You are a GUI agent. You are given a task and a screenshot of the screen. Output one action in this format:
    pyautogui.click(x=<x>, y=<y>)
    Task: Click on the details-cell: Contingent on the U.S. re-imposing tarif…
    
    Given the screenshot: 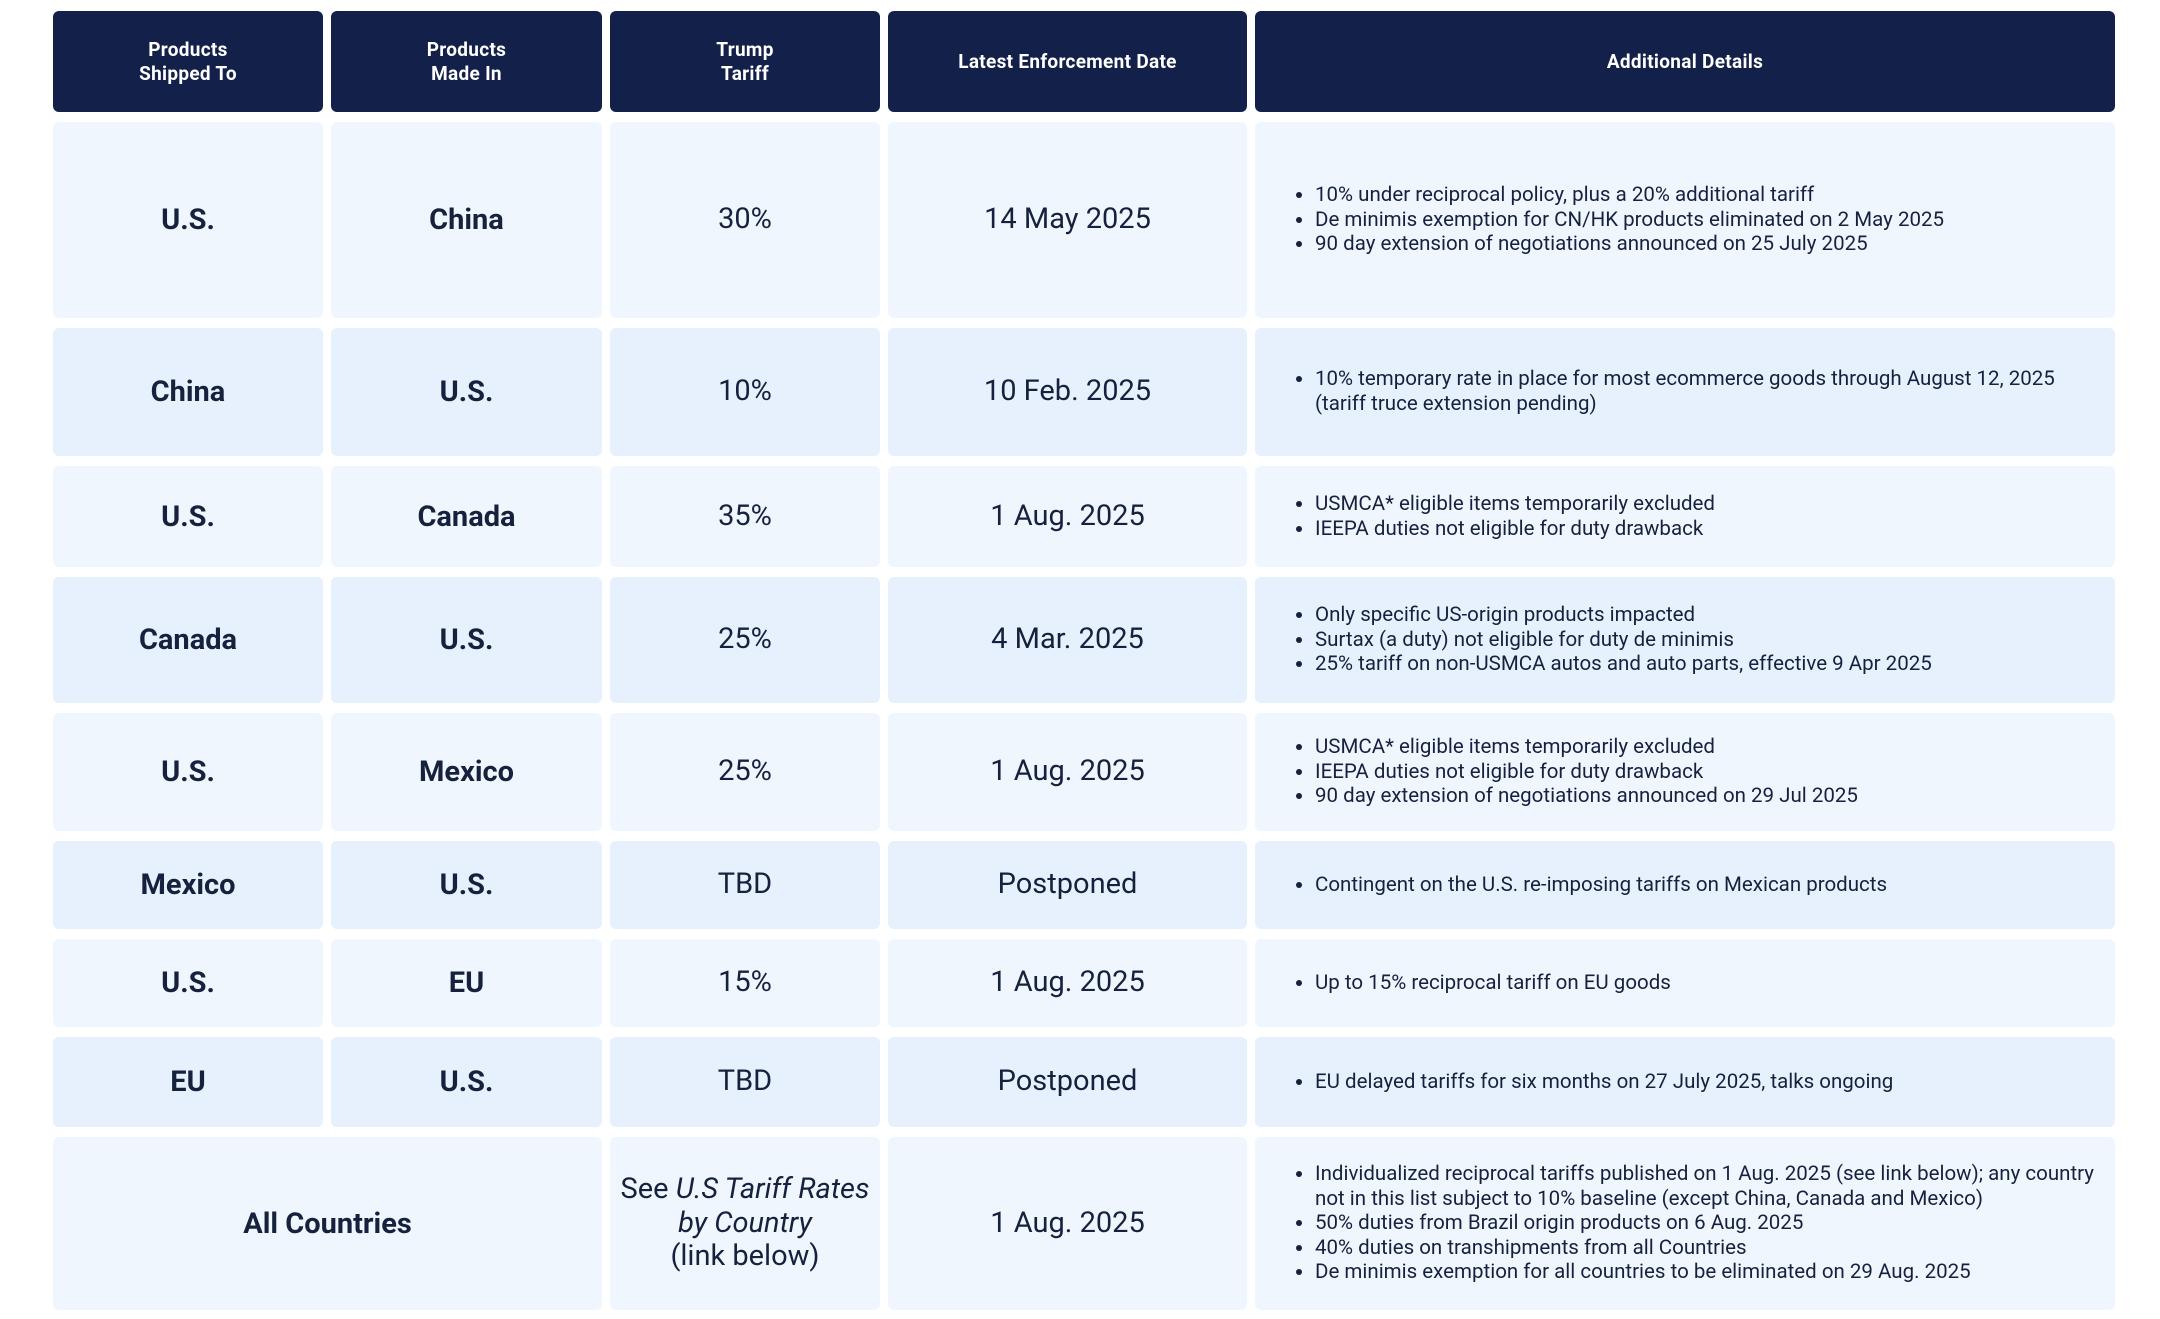 What is the action you would take?
    pyautogui.click(x=1685, y=885)
    